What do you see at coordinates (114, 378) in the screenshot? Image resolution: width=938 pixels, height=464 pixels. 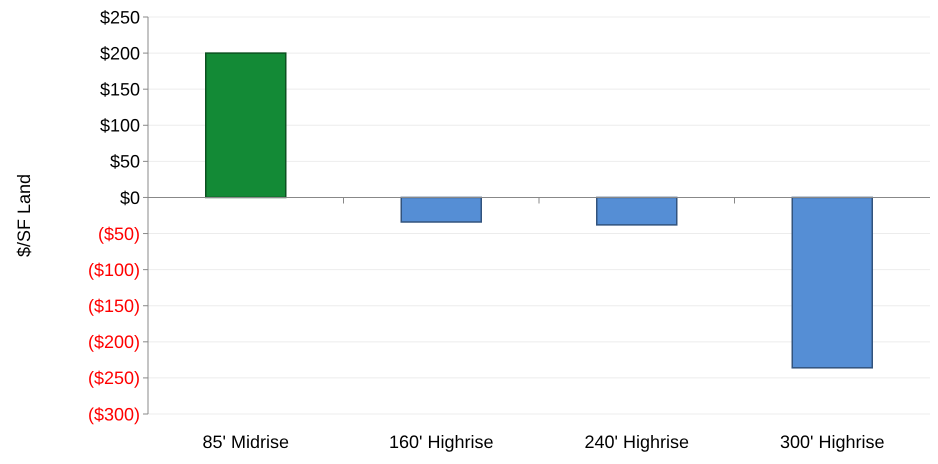 I see `y-tick-label: ($250)` at bounding box center [114, 378].